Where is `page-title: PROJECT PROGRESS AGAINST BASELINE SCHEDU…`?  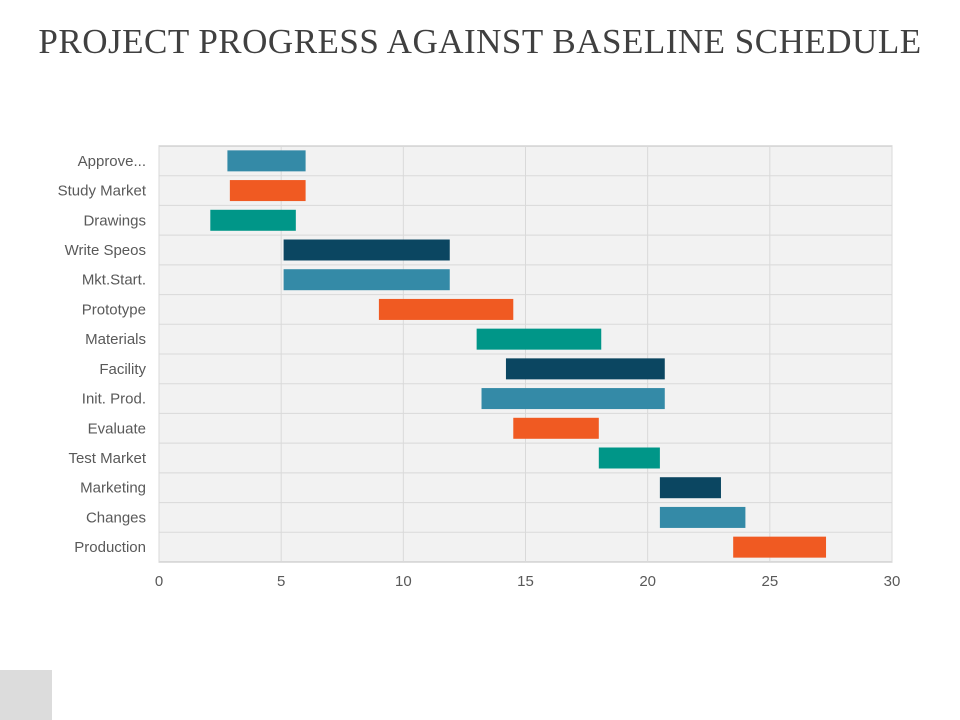 page-title: PROJECT PROGRESS AGAINST BASELINE SCHEDU… is located at coordinates (480, 41).